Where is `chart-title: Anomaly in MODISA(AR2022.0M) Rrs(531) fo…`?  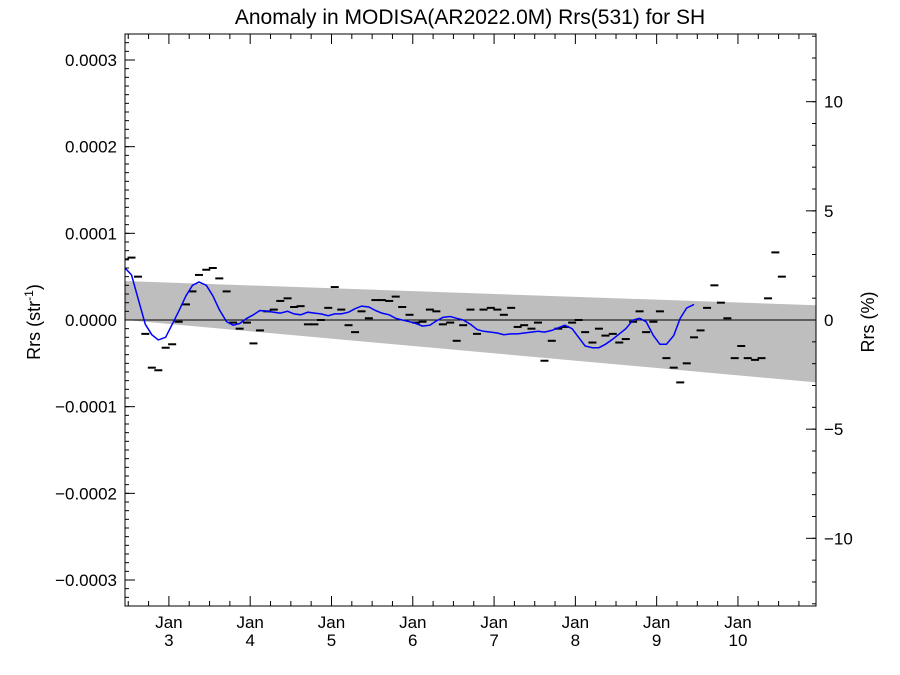
chart-title: Anomaly in MODISA(AR2022.0M) Rrs(531) fo… is located at coordinates (470, 17).